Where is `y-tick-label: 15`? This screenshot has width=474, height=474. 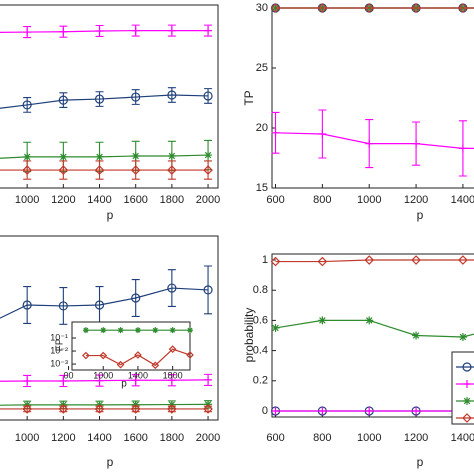 y-tick-label: 15 is located at coordinates (262, 188).